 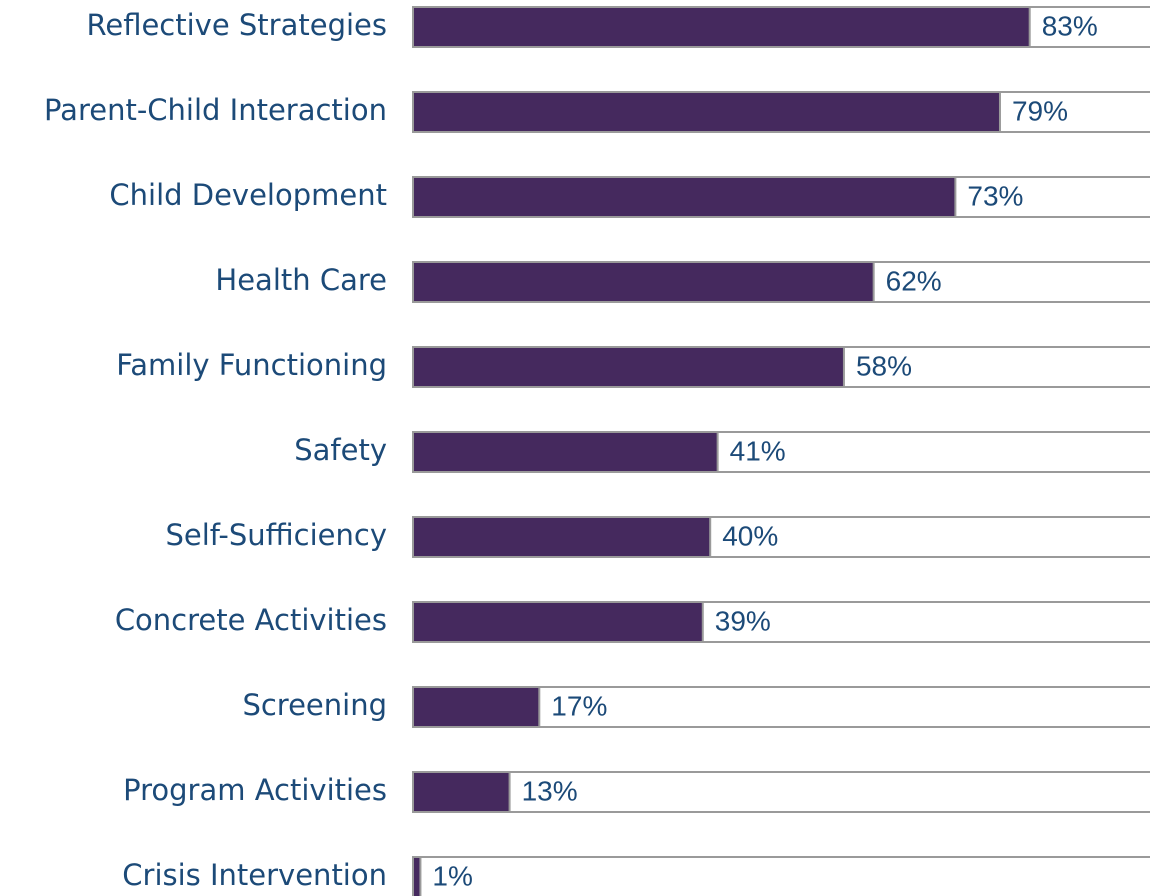 What do you see at coordinates (750, 535) in the screenshot?
I see `value-label: 40%` at bounding box center [750, 535].